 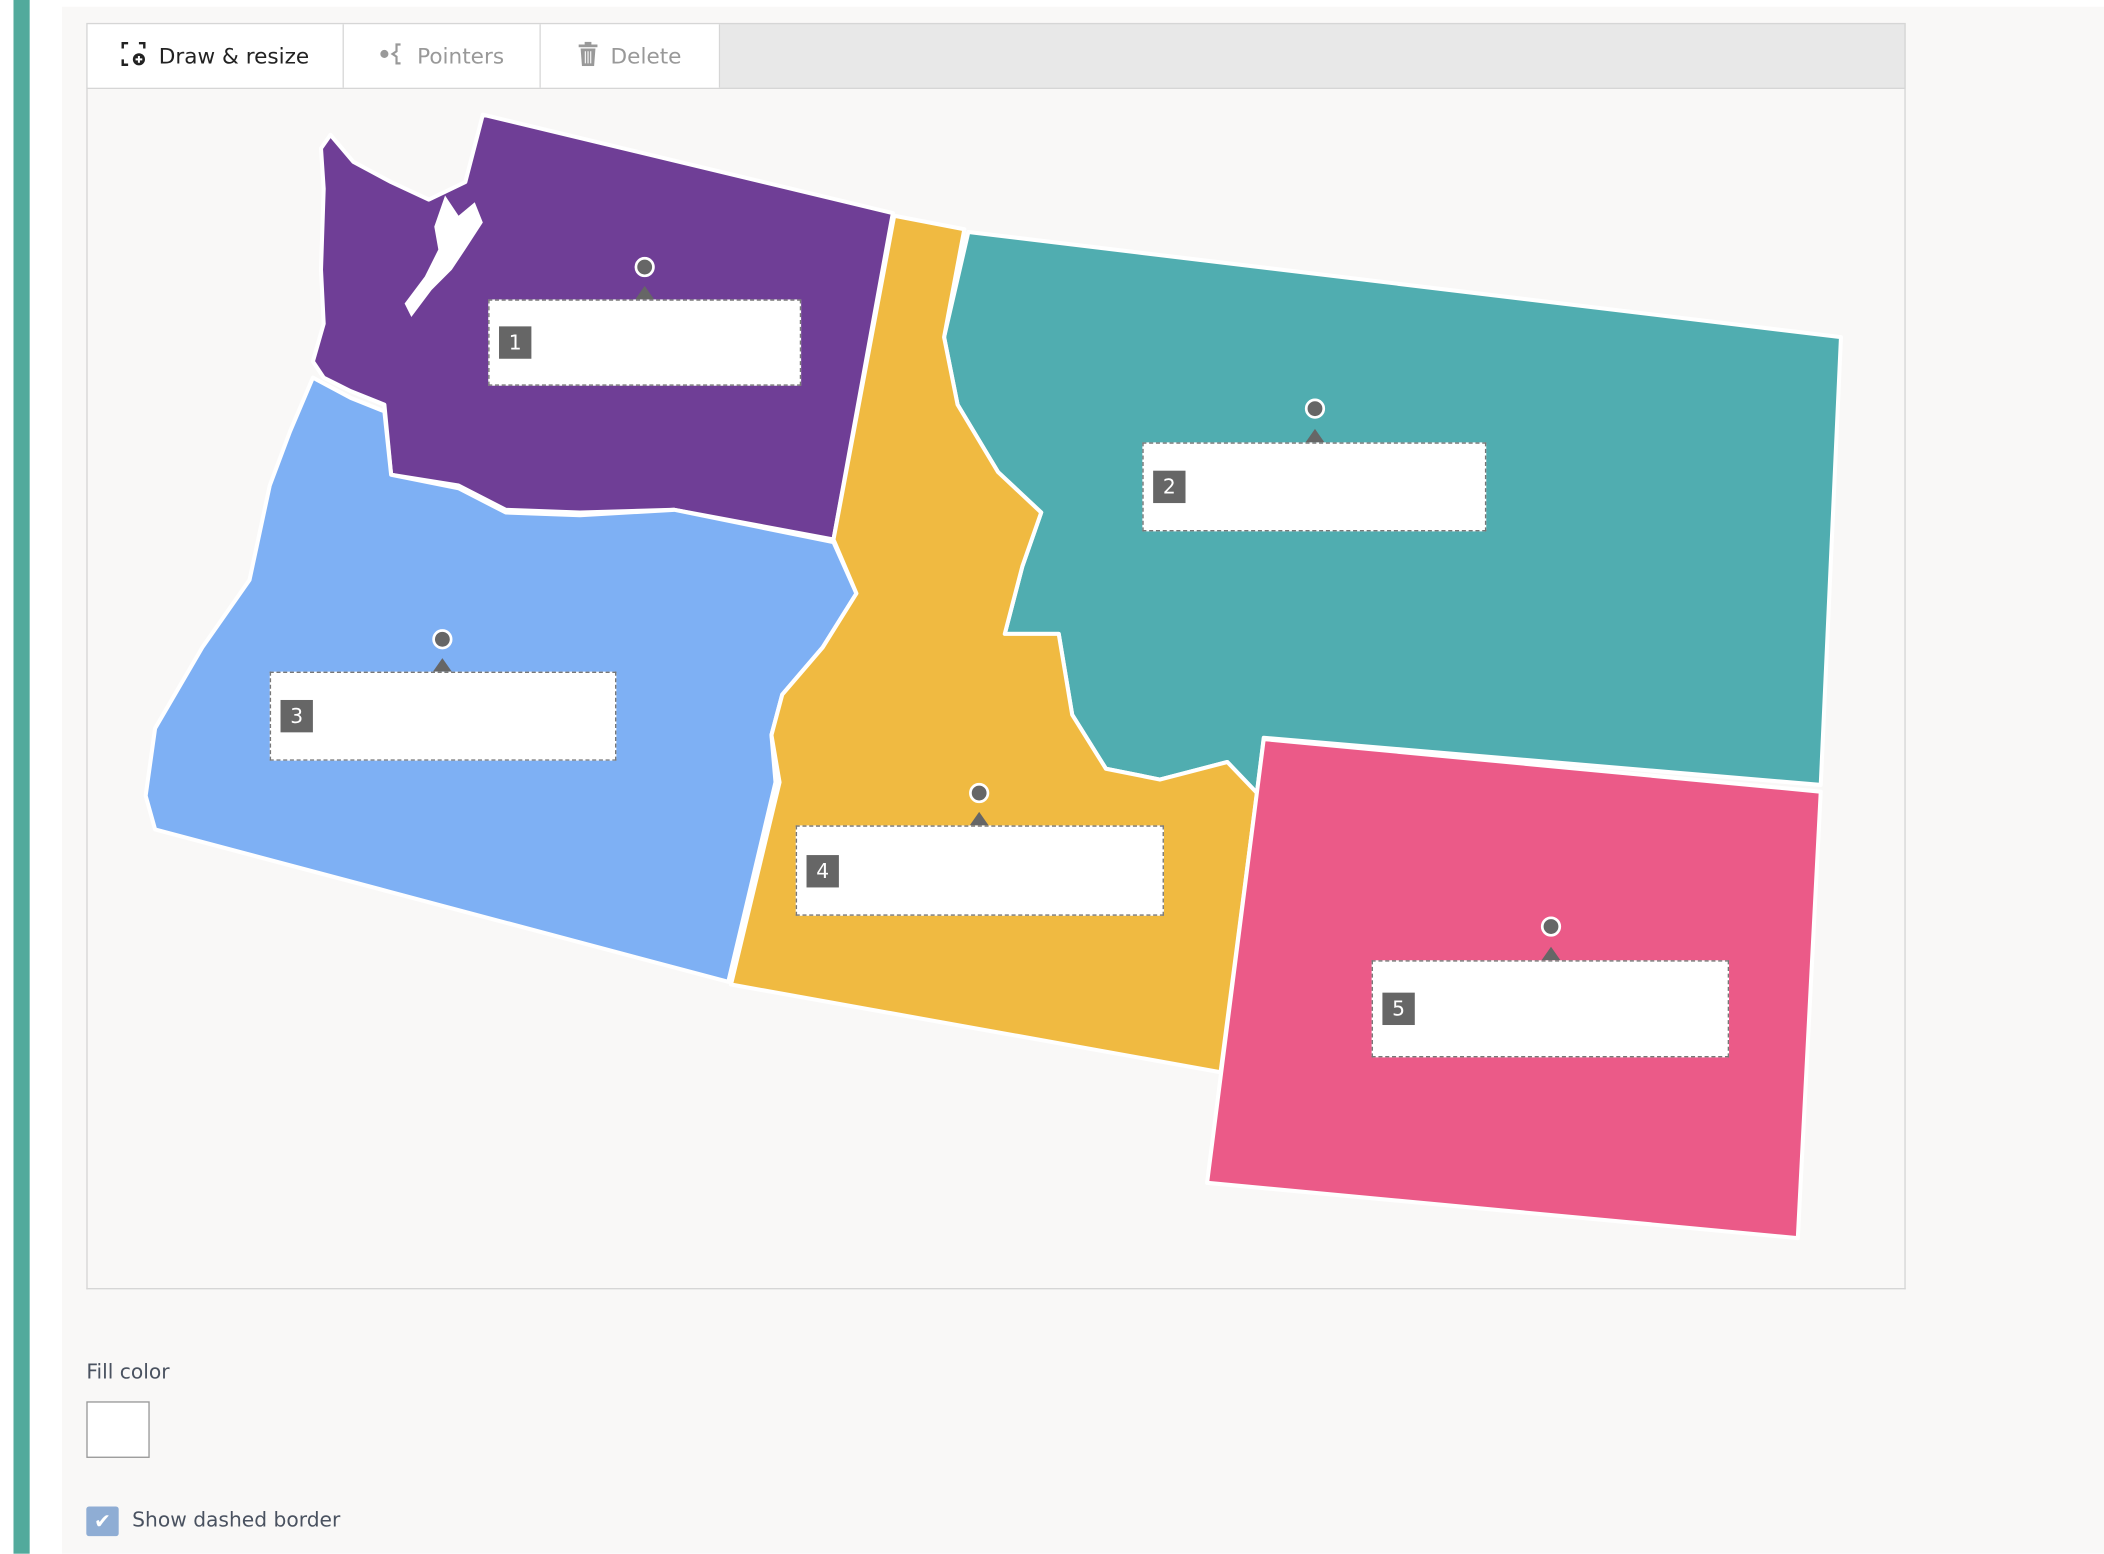 I want to click on draw-resize-button: Draw & resize, so click(x=215, y=56).